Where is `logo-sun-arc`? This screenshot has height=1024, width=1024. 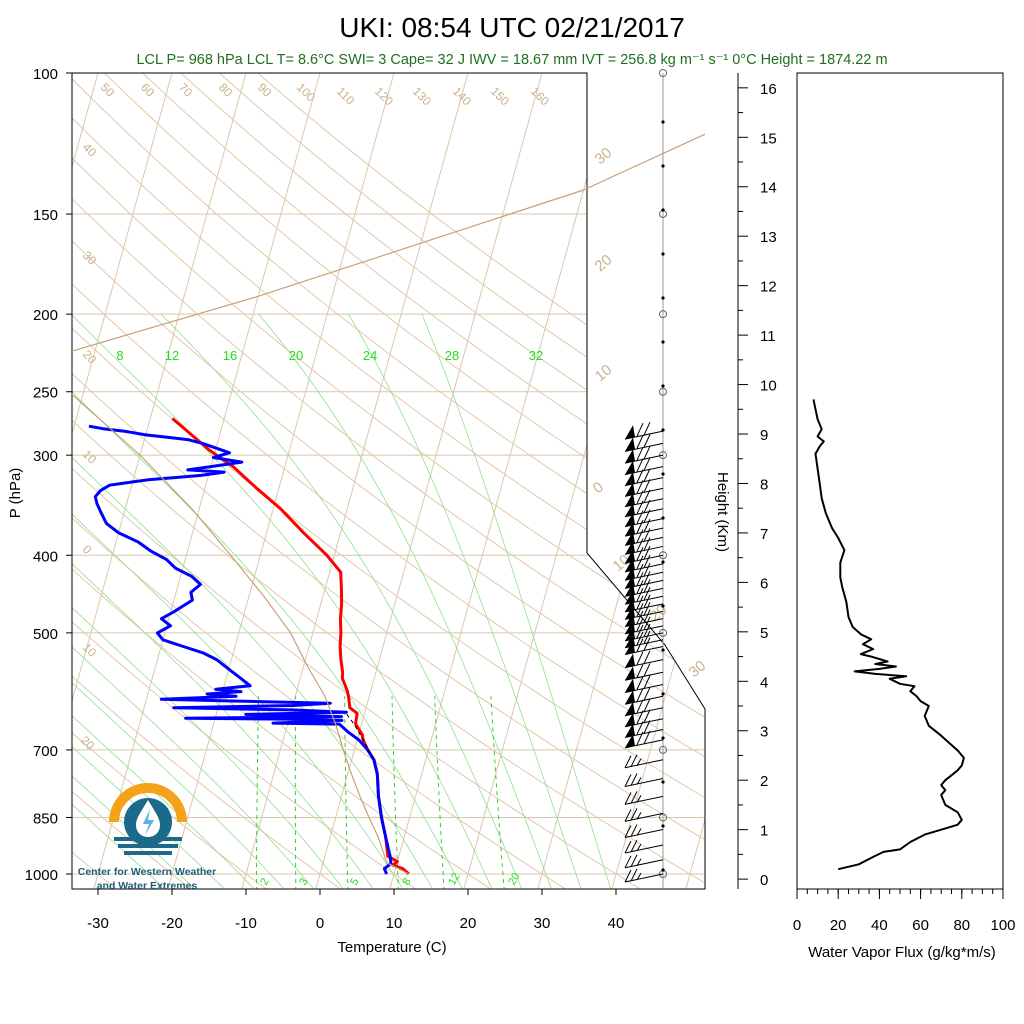 logo-sun-arc is located at coordinates (148, 803).